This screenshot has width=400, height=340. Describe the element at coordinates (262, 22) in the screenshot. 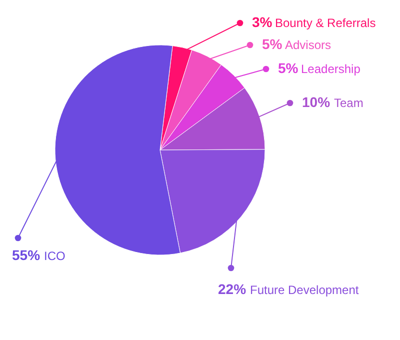

I see `data-label: 3%` at that location.